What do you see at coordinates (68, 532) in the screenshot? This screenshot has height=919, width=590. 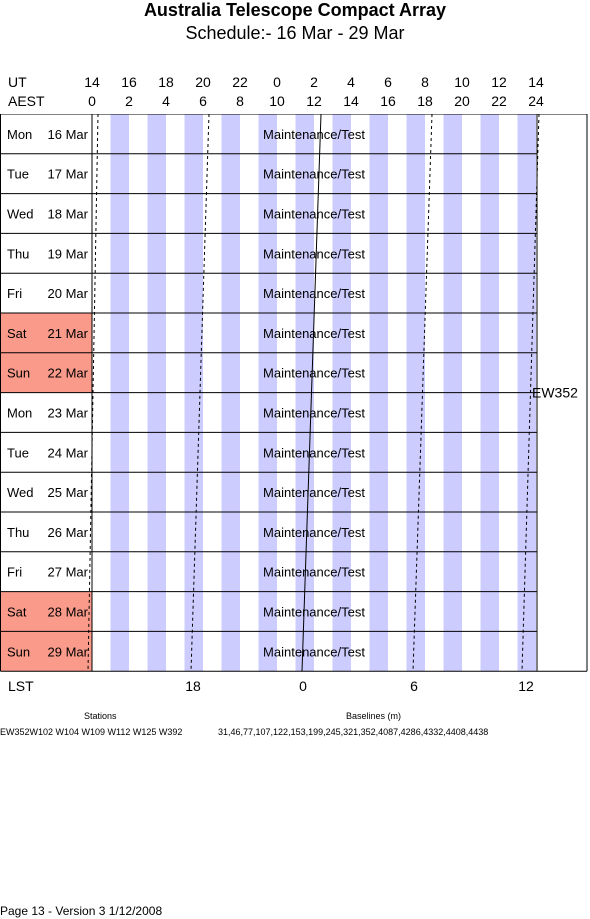 I see `day-date: 26 Mar` at bounding box center [68, 532].